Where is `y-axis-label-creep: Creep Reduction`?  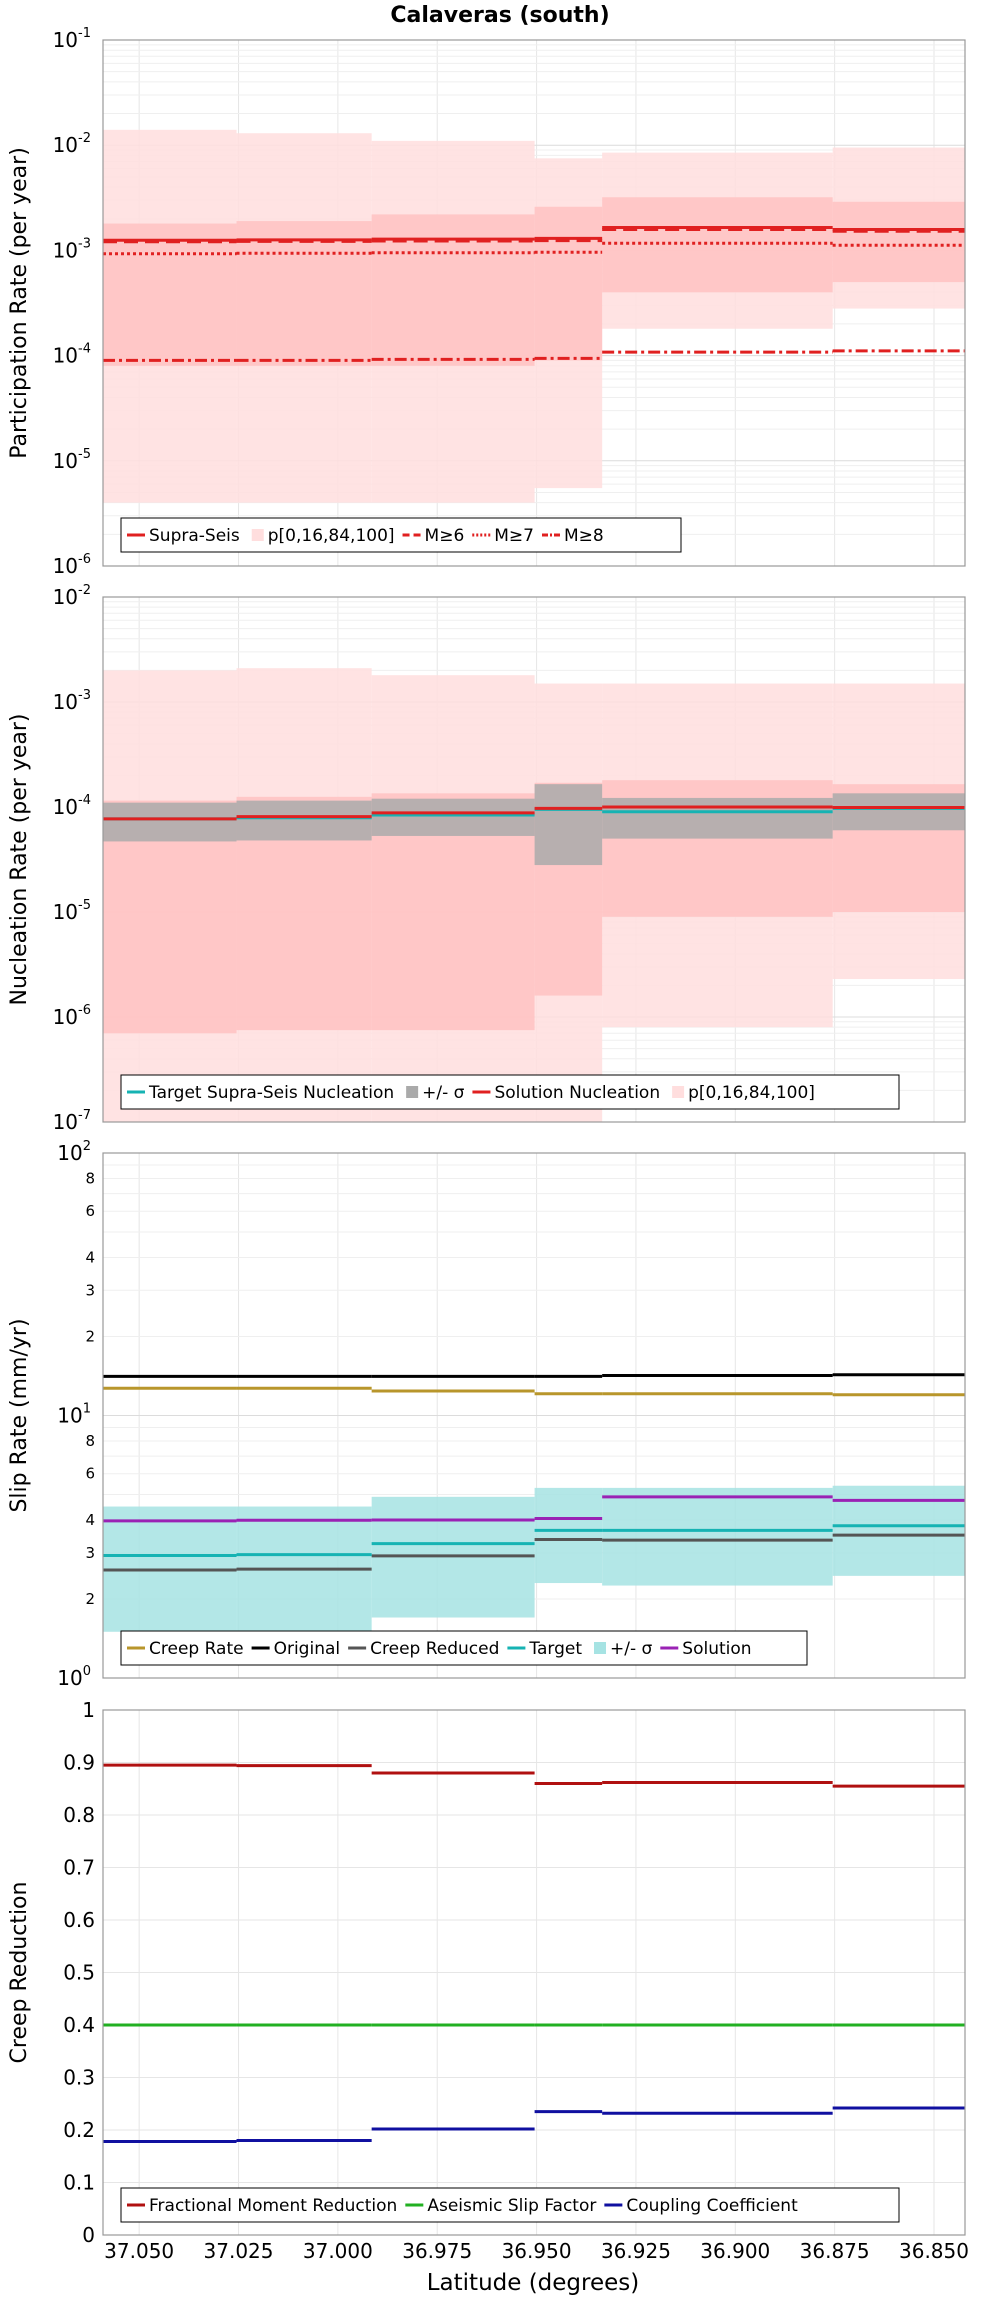
y-axis-label-creep: Creep Reduction is located at coordinates (19, 1973).